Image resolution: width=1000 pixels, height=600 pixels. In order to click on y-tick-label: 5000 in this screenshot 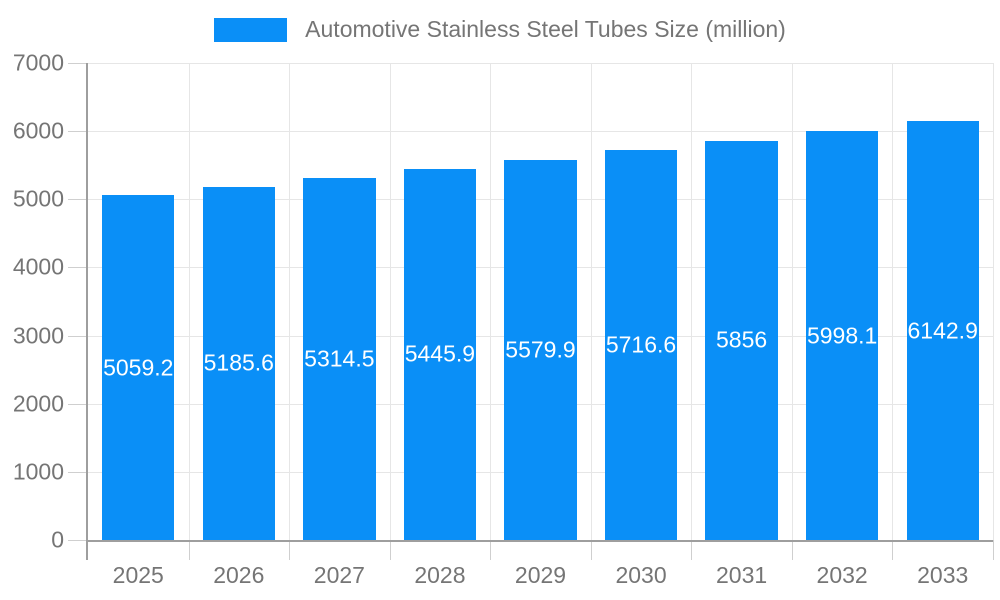, I will do `click(38, 198)`.